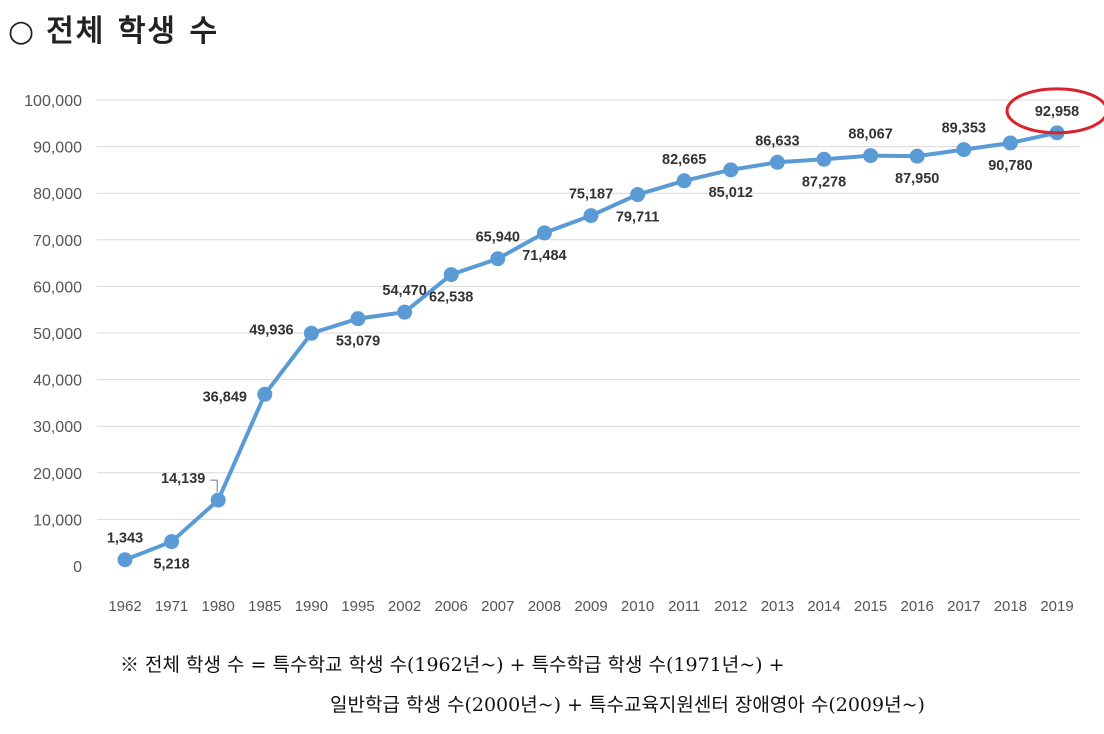 This screenshot has height=734, width=1104. What do you see at coordinates (404, 606) in the screenshot?
I see `x-tick-label: 2002` at bounding box center [404, 606].